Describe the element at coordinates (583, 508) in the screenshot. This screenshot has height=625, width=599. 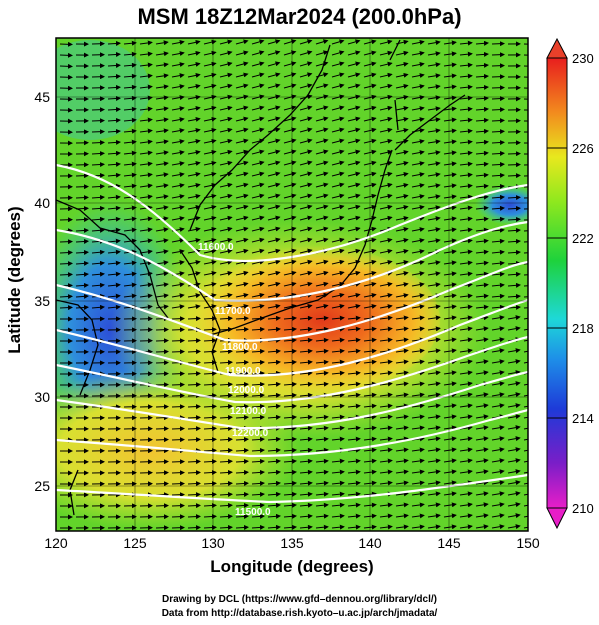
I see `colorbar-tick-label: 210` at that location.